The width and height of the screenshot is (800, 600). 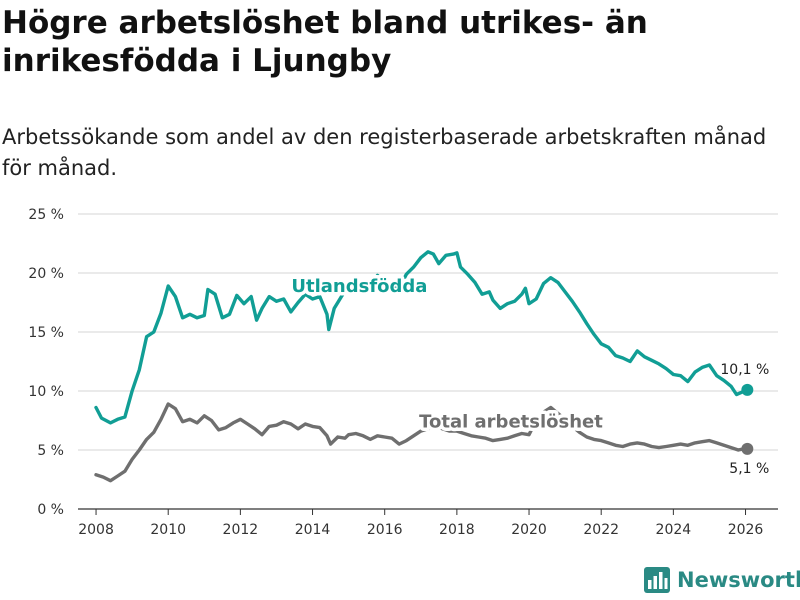 What do you see at coordinates (744, 370) in the screenshot?
I see `end-value-label: 10,1 %` at bounding box center [744, 370].